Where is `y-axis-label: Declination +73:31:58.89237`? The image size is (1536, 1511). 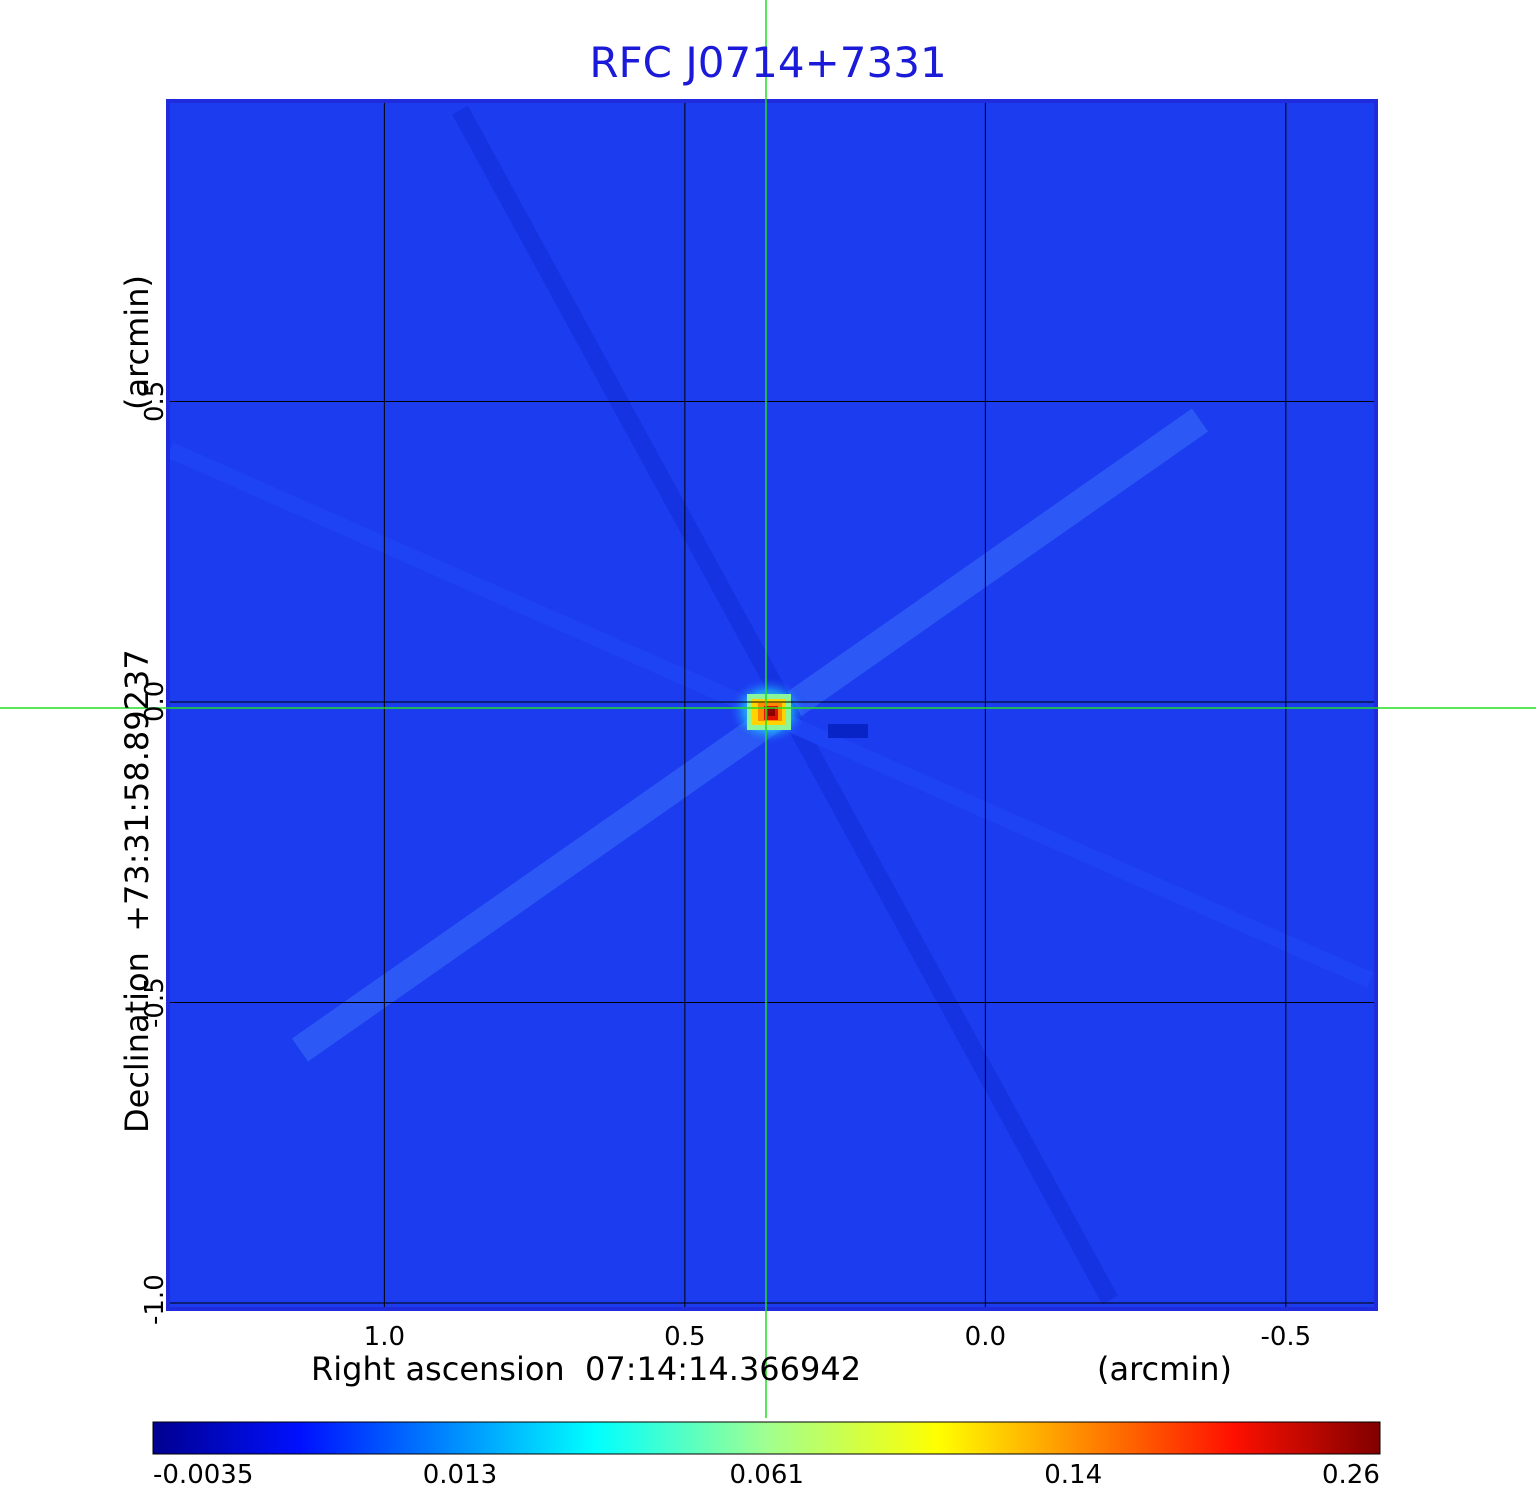
y-axis-label: Declination +73:31:58.89237 is located at coordinates (137, 891).